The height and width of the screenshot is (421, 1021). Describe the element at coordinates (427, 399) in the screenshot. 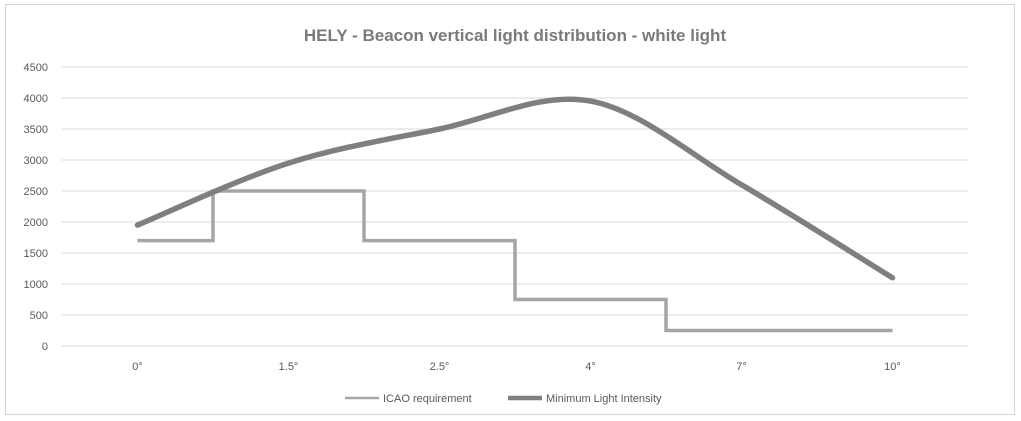

I see `legend-label: ICAO requirement` at that location.